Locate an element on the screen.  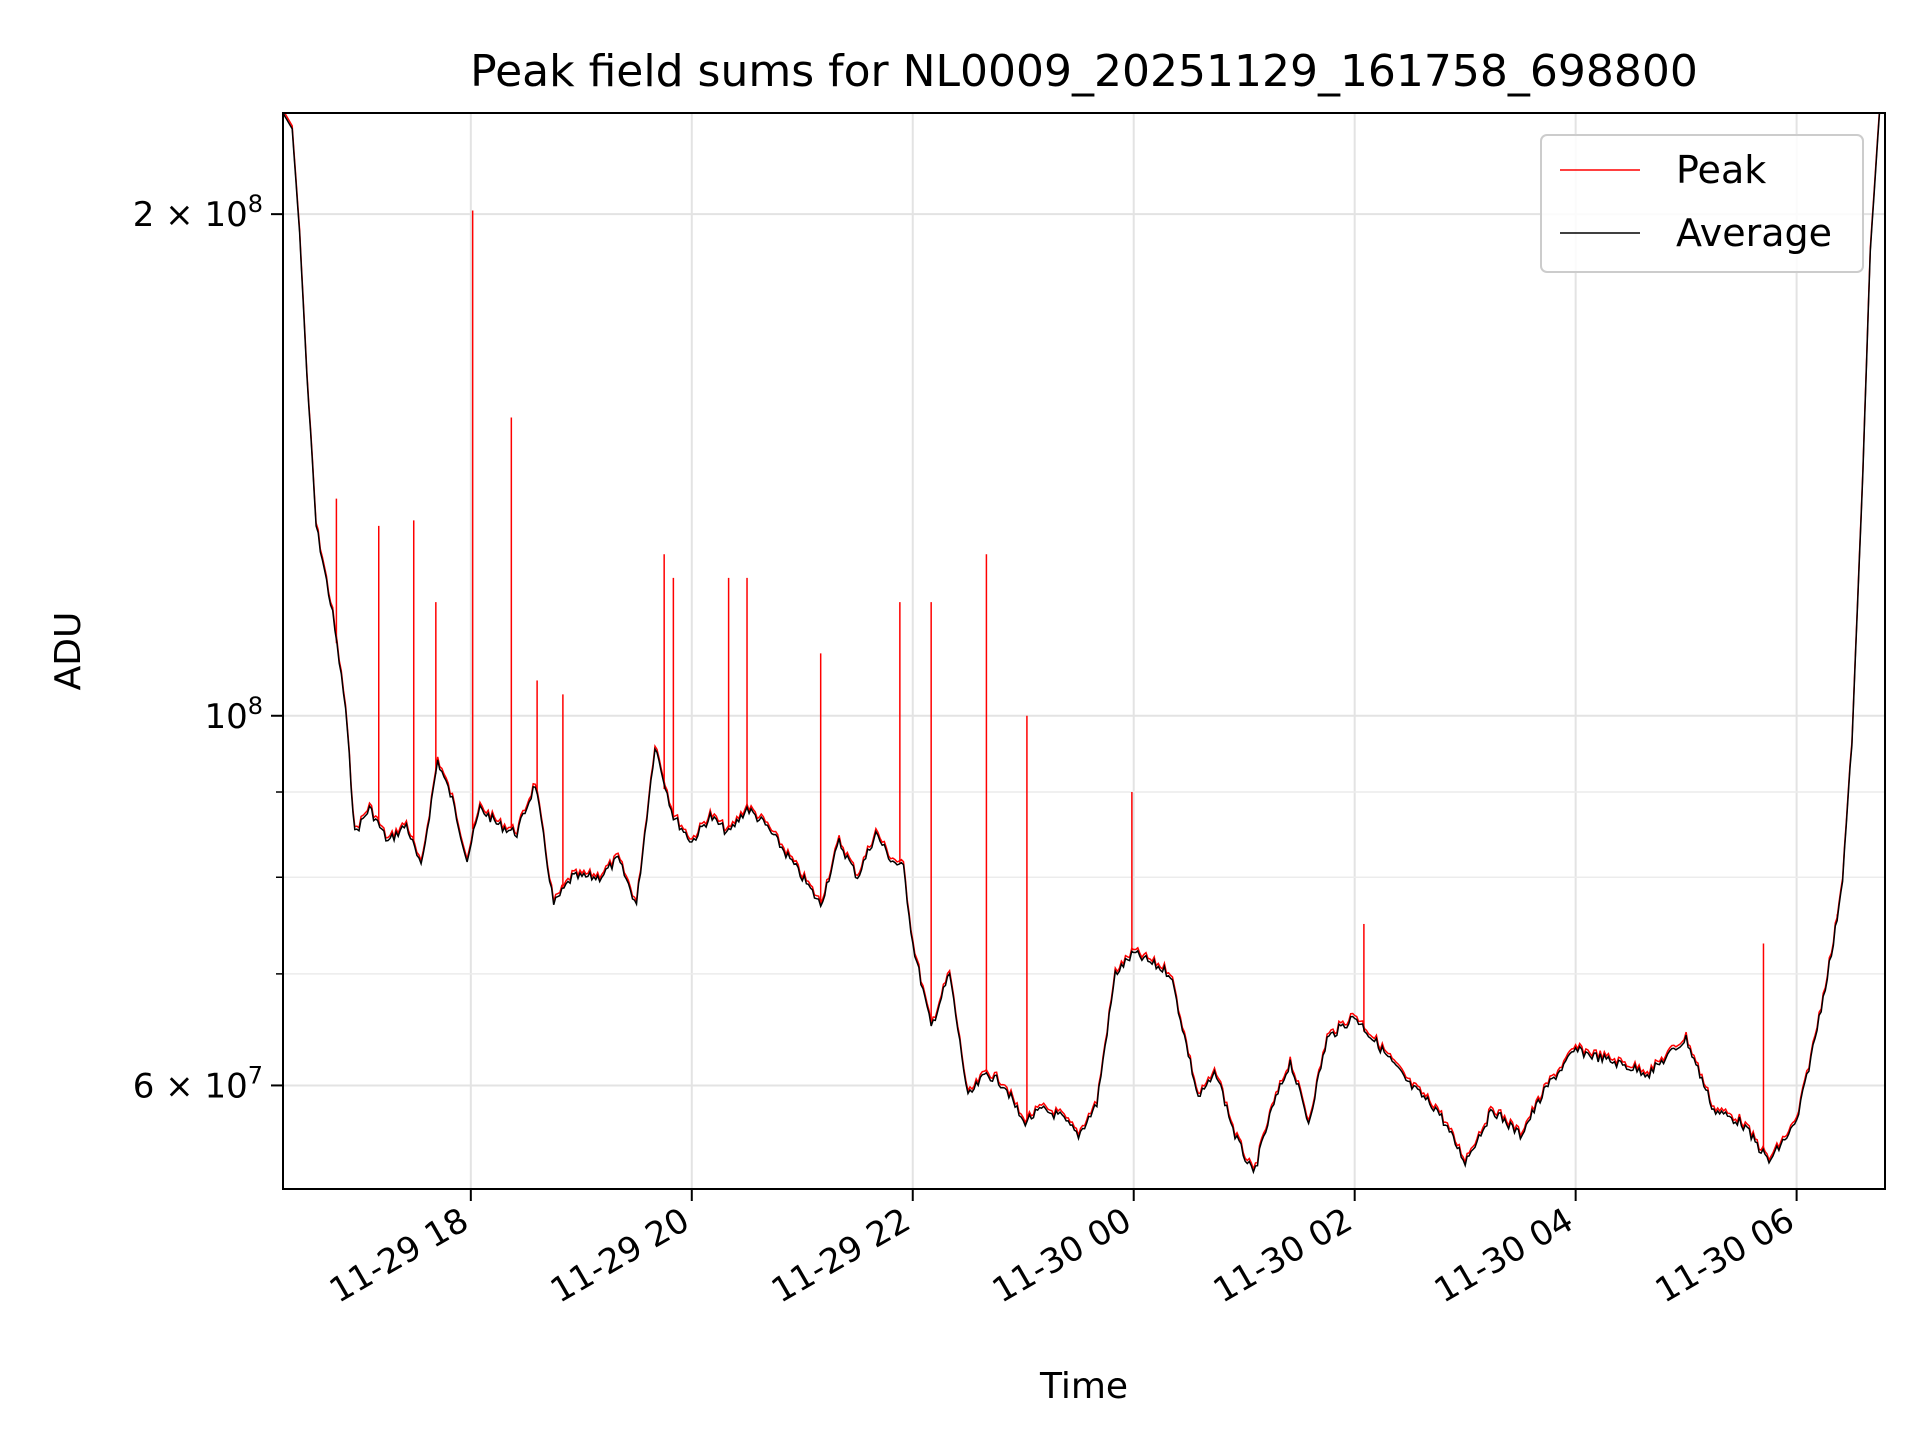
legend-label-average: Average is located at coordinates (1754, 233).